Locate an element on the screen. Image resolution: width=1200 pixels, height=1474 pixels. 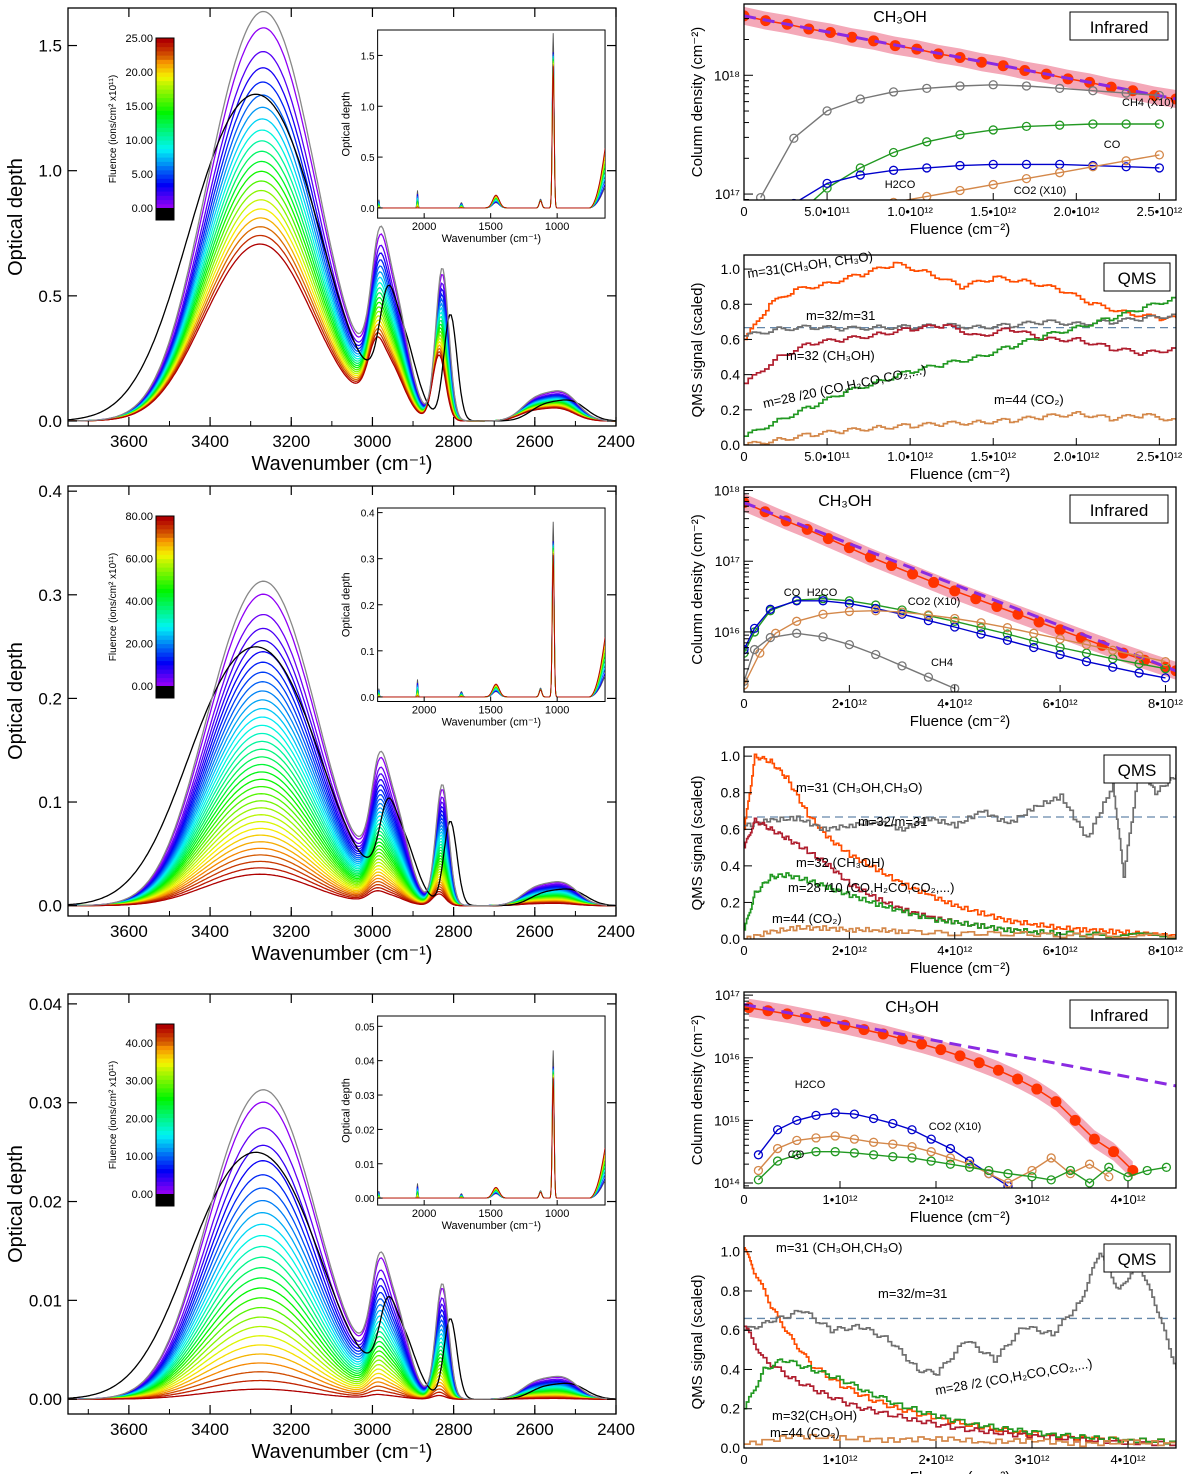
x-tick-label: 3600 is located at coordinates (129, 1429).